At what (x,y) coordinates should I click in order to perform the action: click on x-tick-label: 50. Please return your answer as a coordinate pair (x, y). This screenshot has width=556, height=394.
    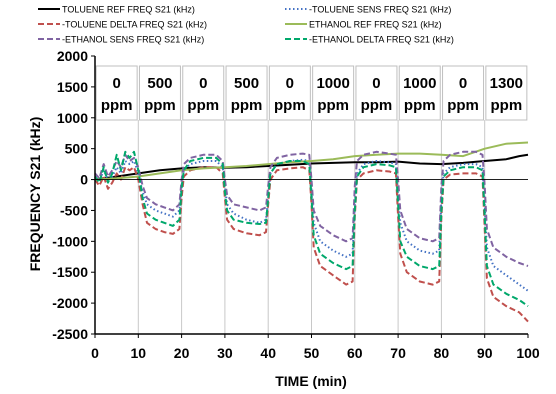
    Looking at the image, I should click on (312, 353).